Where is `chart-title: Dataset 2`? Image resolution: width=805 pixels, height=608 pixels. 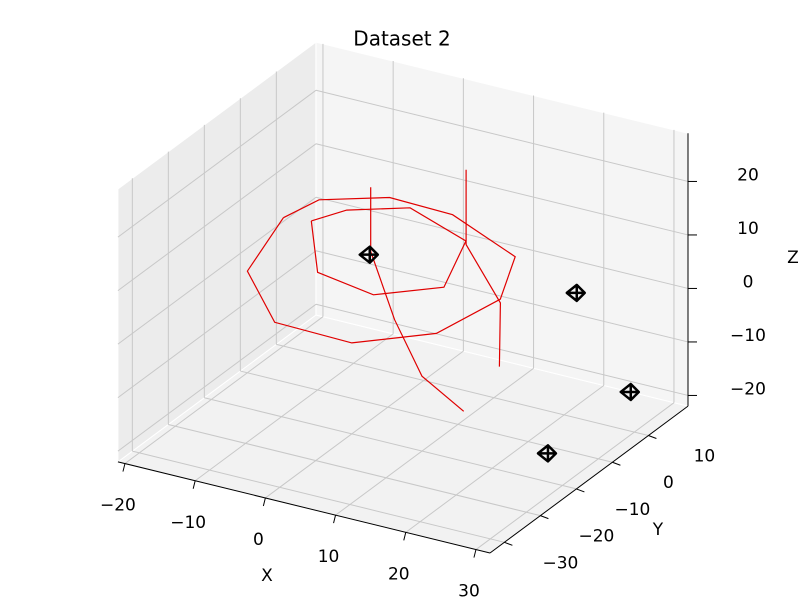
chart-title: Dataset 2 is located at coordinates (401, 39).